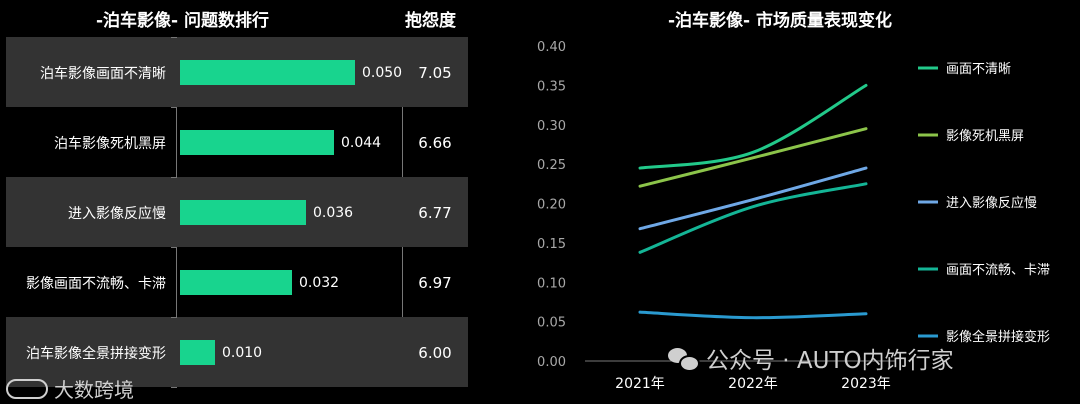 Image resolution: width=1080 pixels, height=404 pixels. I want to click on y-tick-label: 0.35, so click(551, 86).